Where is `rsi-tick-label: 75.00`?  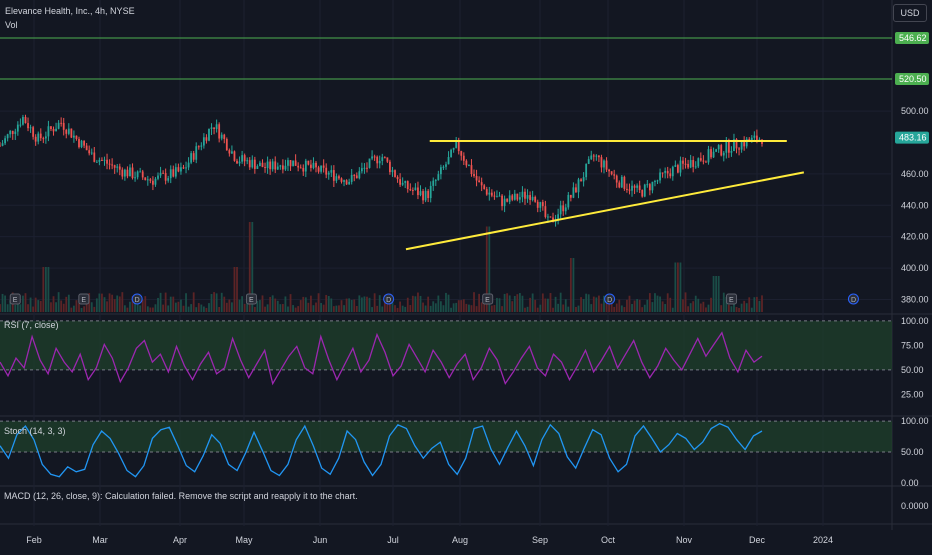
rsi-tick-label: 75.00 is located at coordinates (912, 345).